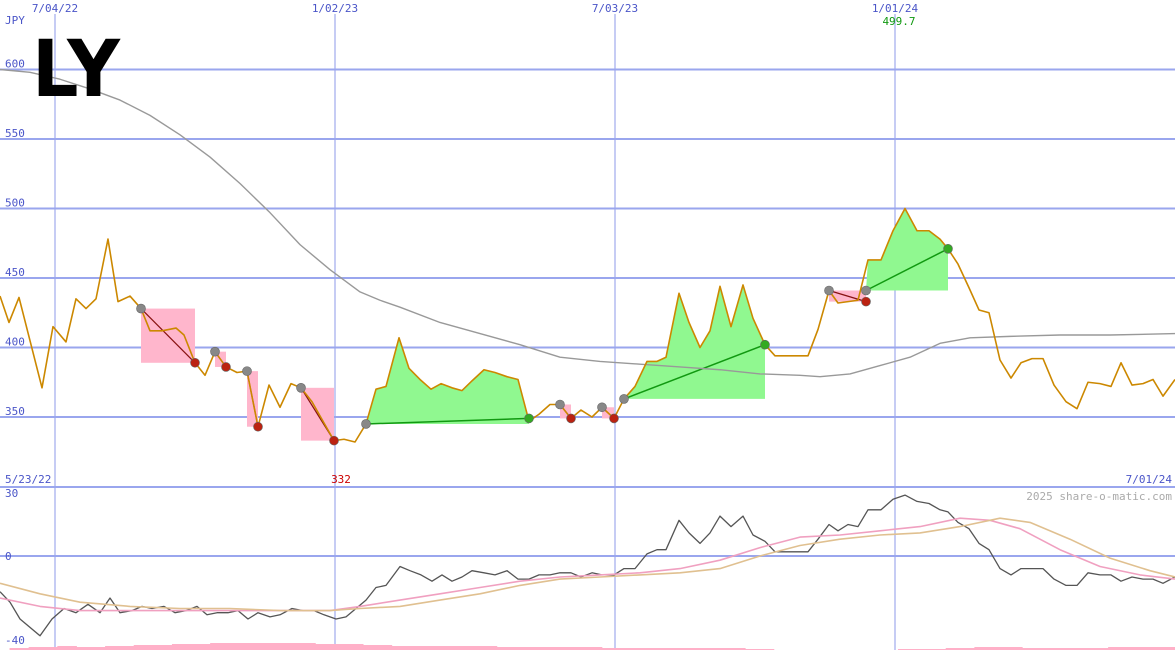 This screenshot has width=1175, height=650. Describe the element at coordinates (28, 479) in the screenshot. I see `range-start-label: 5/23/22` at that location.